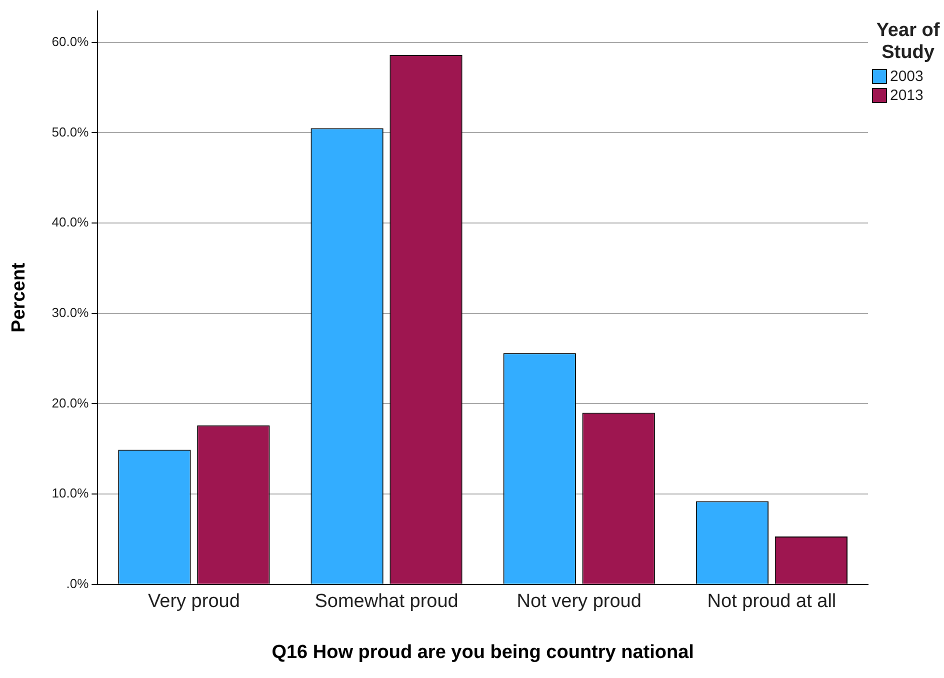 Image resolution: width=944 pixels, height=678 pixels. I want to click on legend-label: 2013, so click(907, 95).